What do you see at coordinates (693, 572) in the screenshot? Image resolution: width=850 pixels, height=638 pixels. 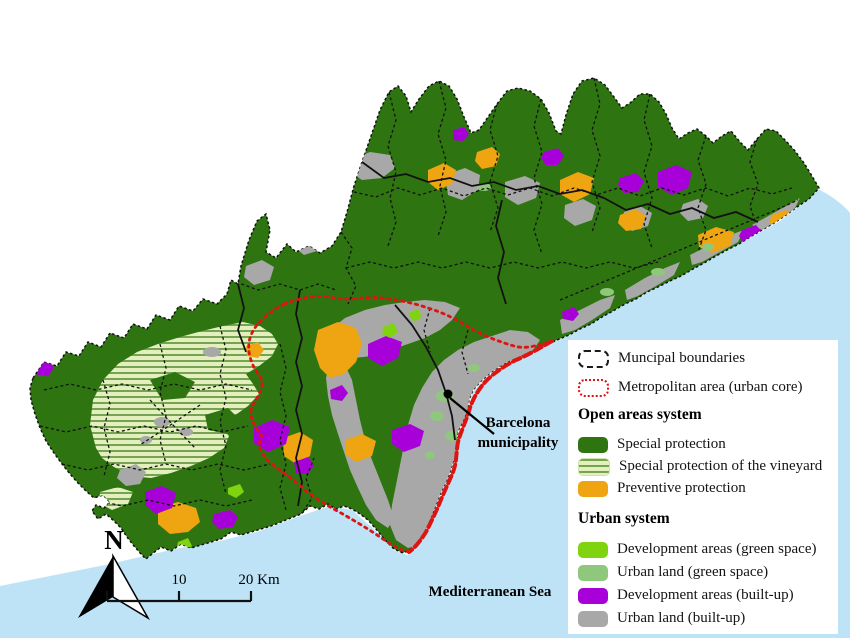 I see `legend-label: Urban land (green space)` at bounding box center [693, 572].